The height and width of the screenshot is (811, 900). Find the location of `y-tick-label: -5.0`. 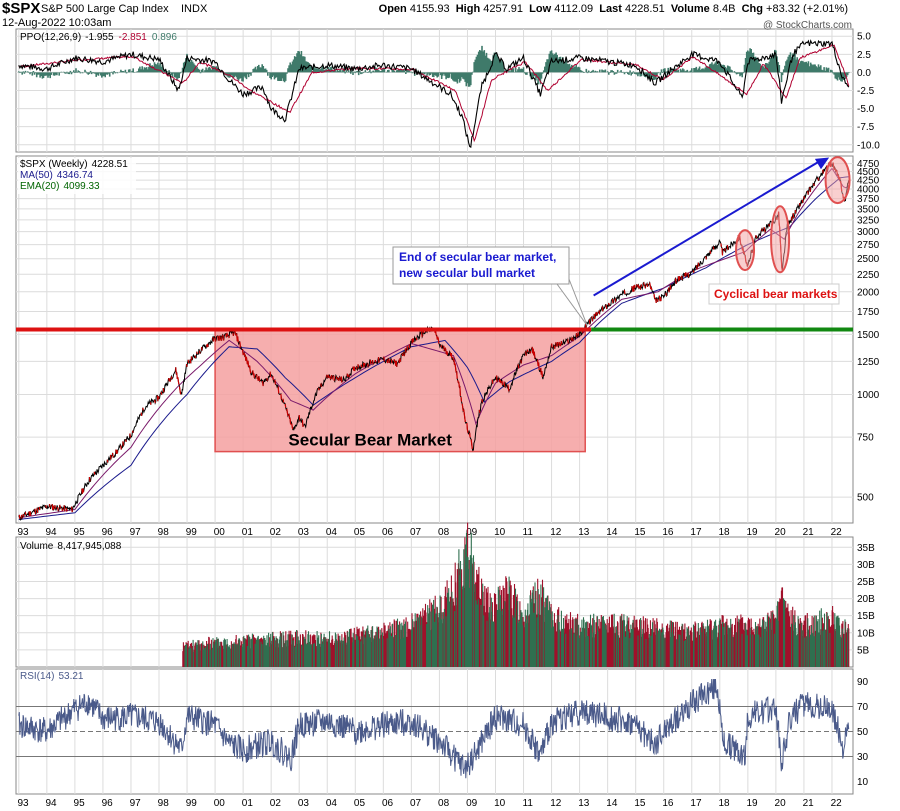

y-tick-label: -5.0 is located at coordinates (866, 109).